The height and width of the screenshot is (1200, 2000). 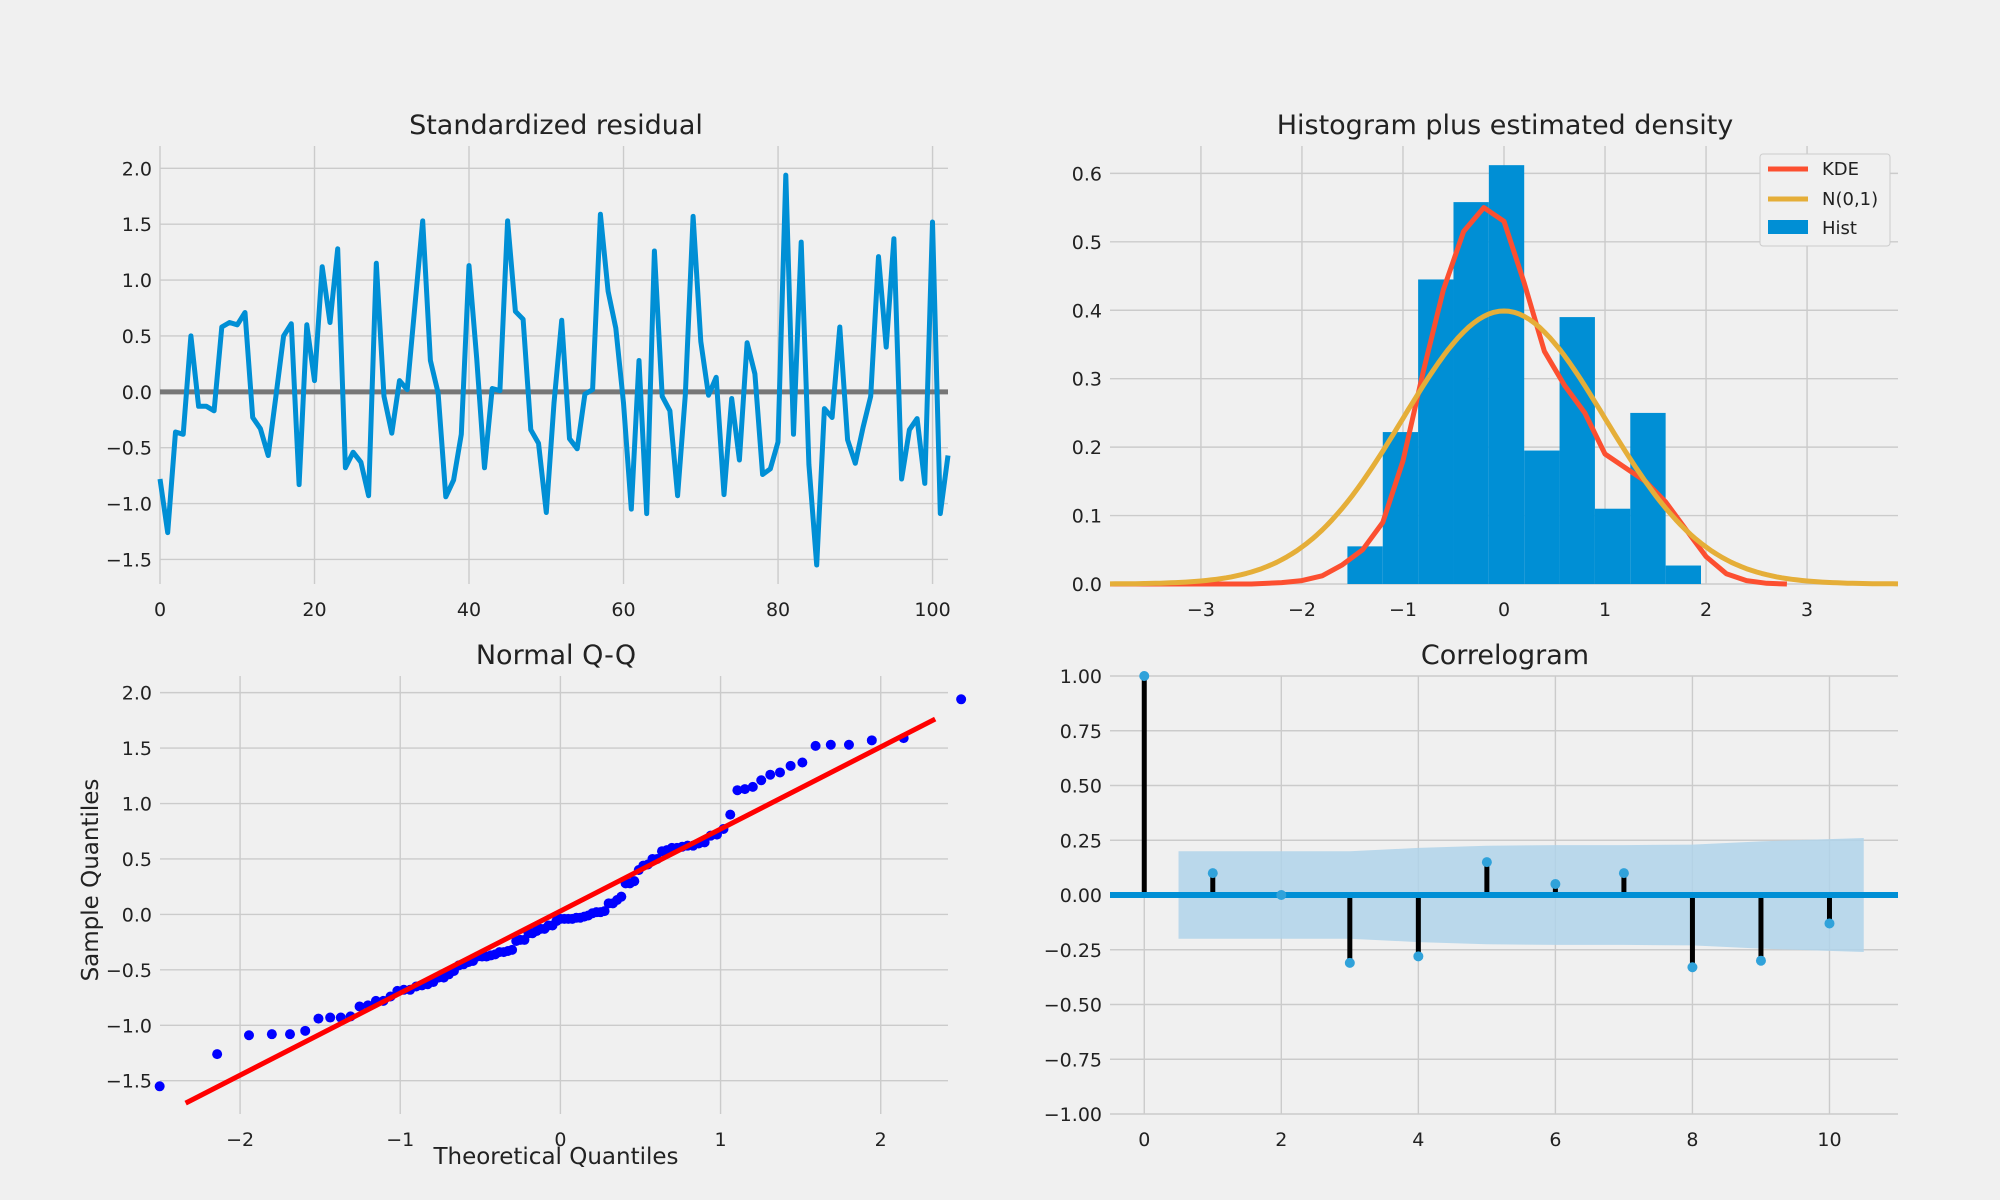 I want to click on x-tick-label: 6, so click(x=1555, y=1140).